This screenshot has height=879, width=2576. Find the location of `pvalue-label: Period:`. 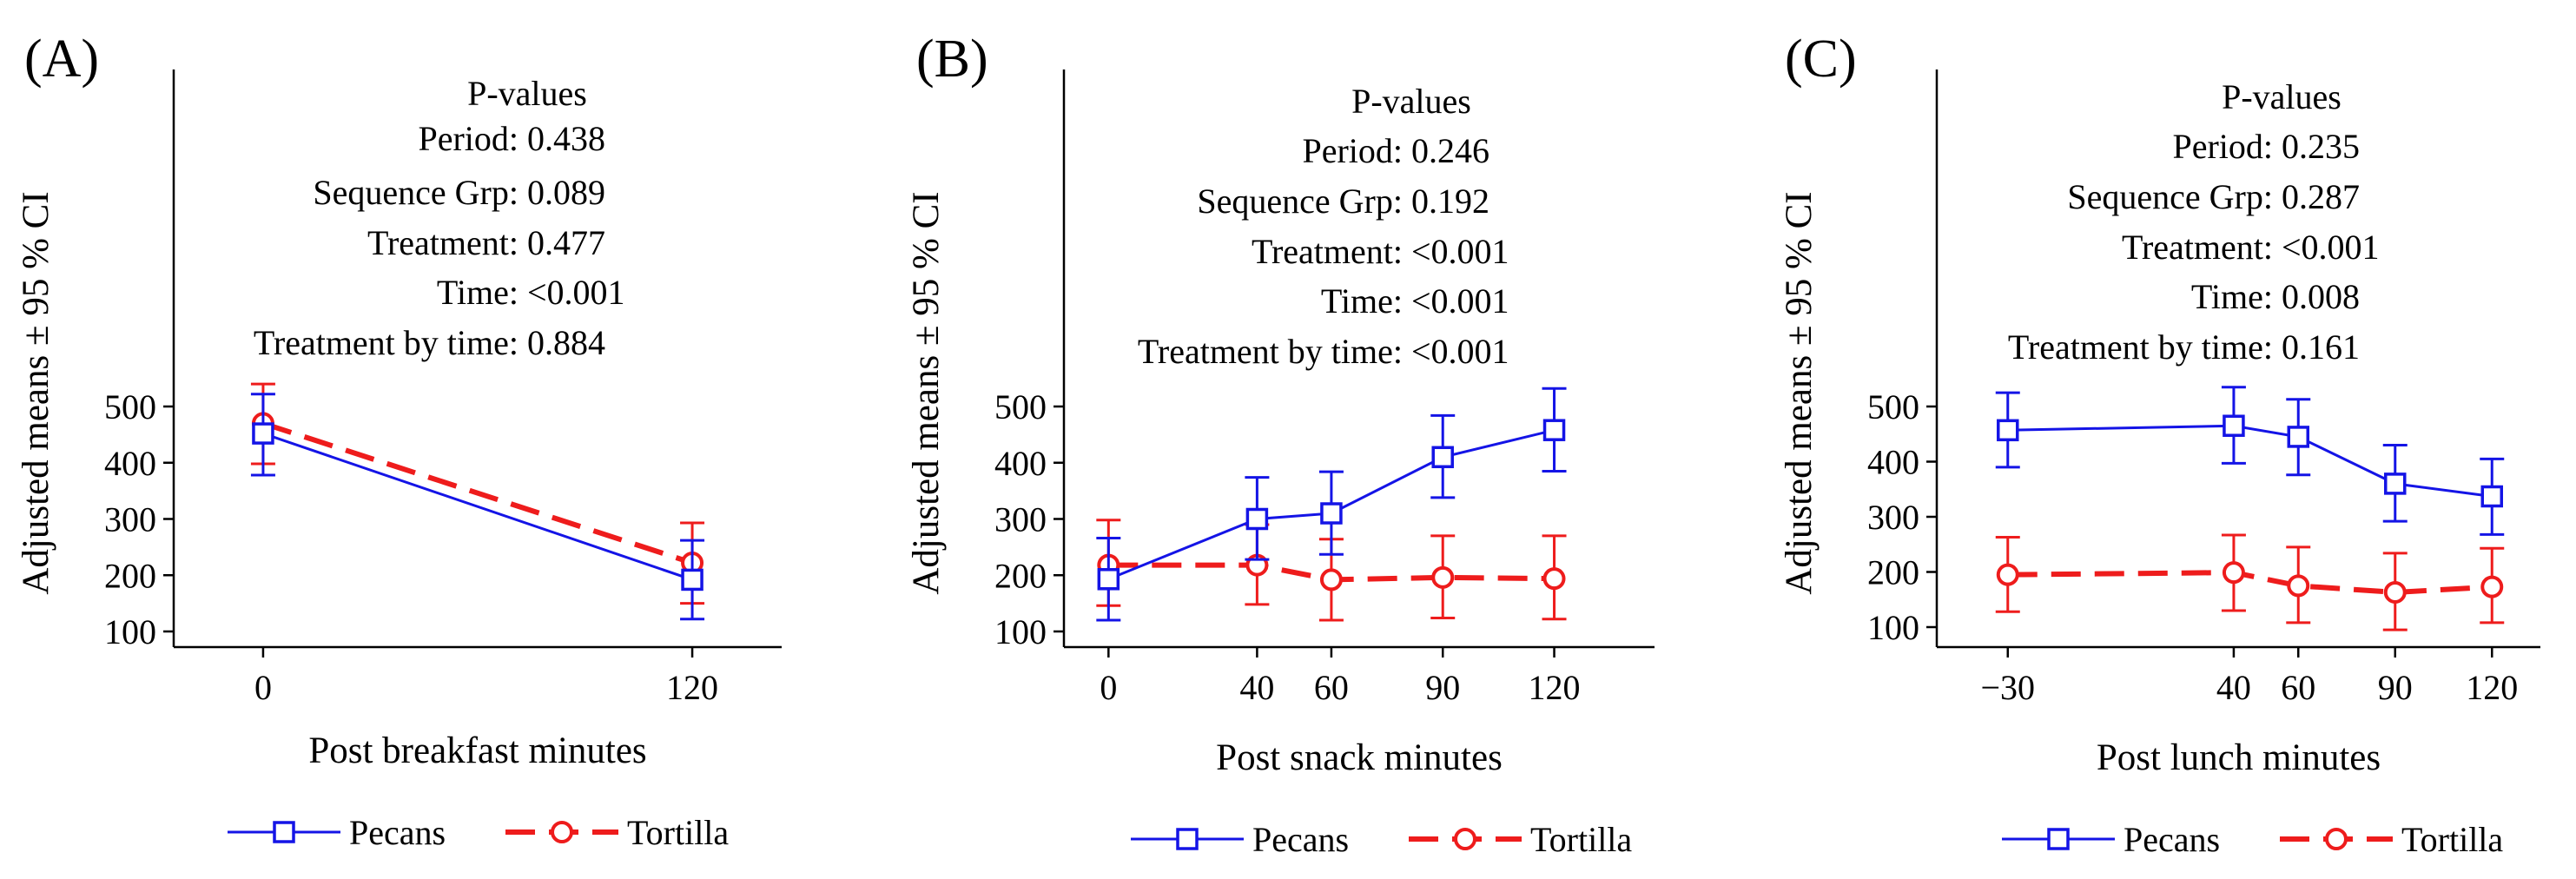

pvalue-label: Period: is located at coordinates (468, 138).